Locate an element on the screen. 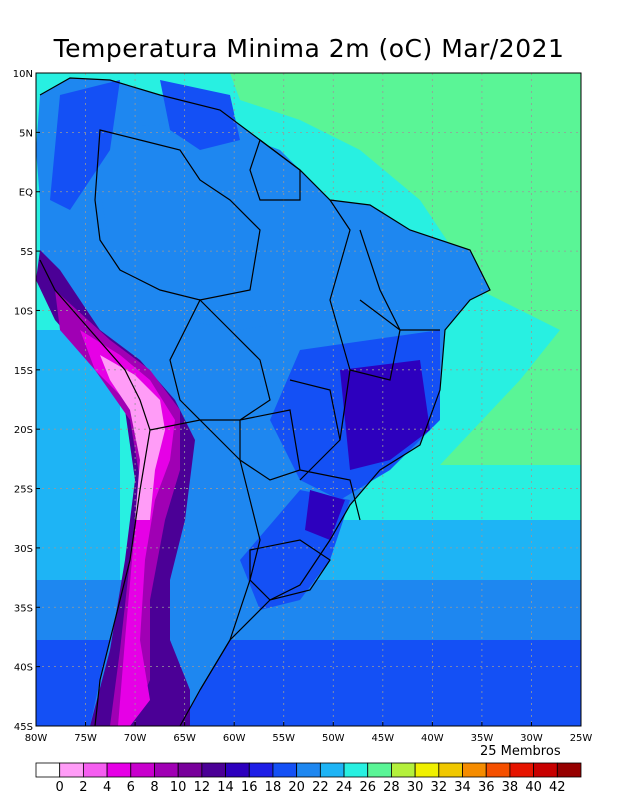 The width and height of the screenshot is (618, 800). lon-label: 55W is located at coordinates (283, 738).